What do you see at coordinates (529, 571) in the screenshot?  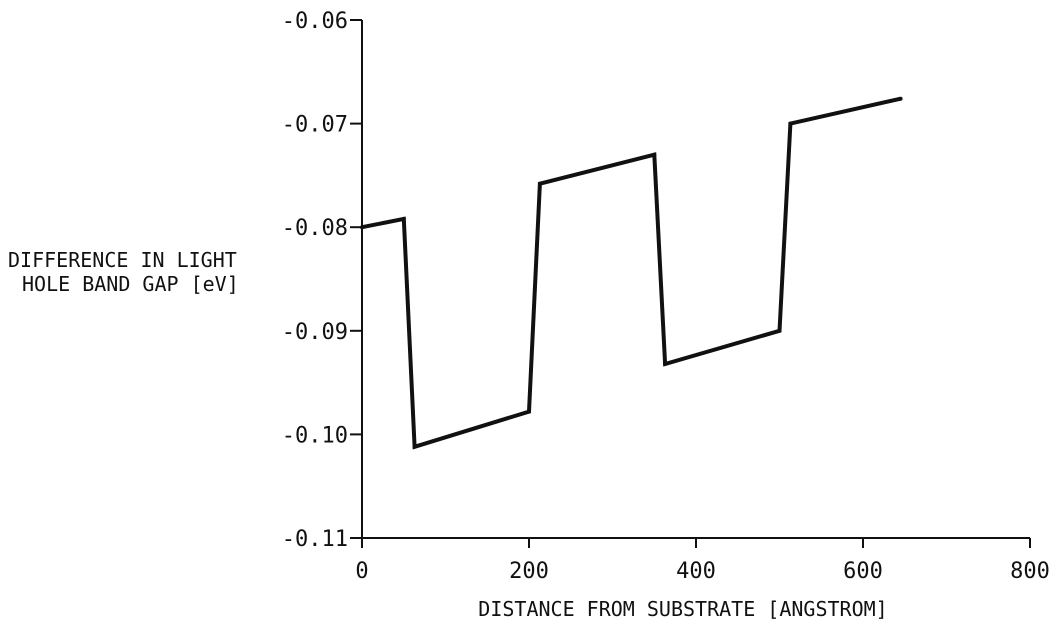 I see `x-tick-label: 200` at bounding box center [529, 571].